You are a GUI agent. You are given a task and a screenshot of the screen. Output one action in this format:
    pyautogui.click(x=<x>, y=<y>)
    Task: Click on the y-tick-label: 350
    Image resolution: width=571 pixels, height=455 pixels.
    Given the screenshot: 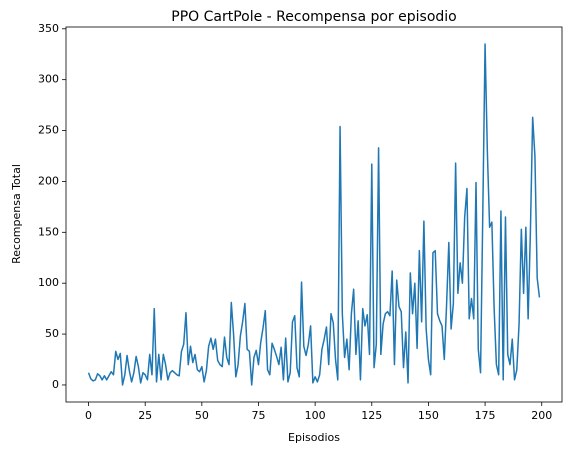 What is the action you would take?
    pyautogui.click(x=48, y=28)
    